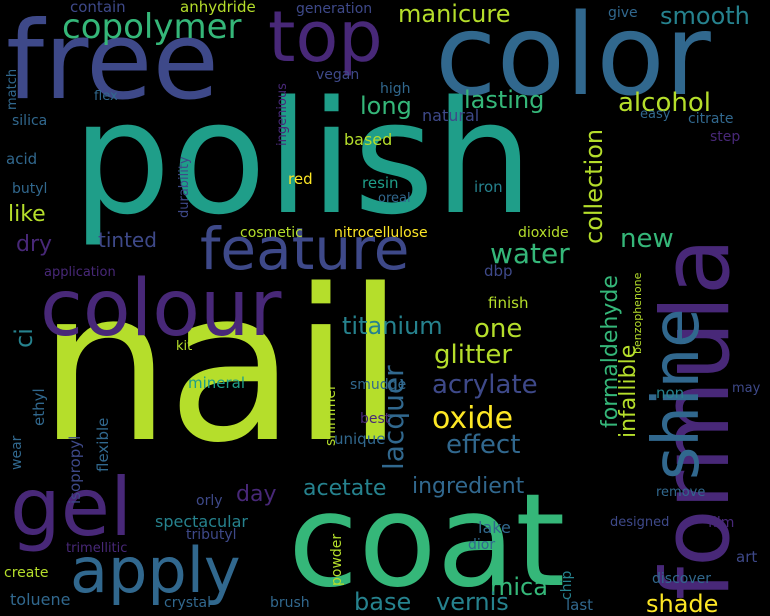 This screenshot has width=770, height=616. What do you see at coordinates (504, 100) in the screenshot?
I see `word-lasting: lasting` at bounding box center [504, 100].